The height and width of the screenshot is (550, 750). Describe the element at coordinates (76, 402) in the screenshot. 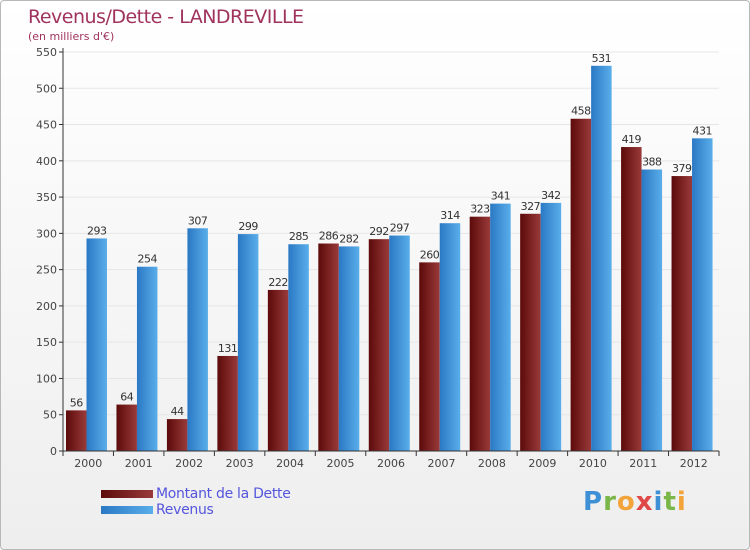

I see `data-label: 56` at that location.